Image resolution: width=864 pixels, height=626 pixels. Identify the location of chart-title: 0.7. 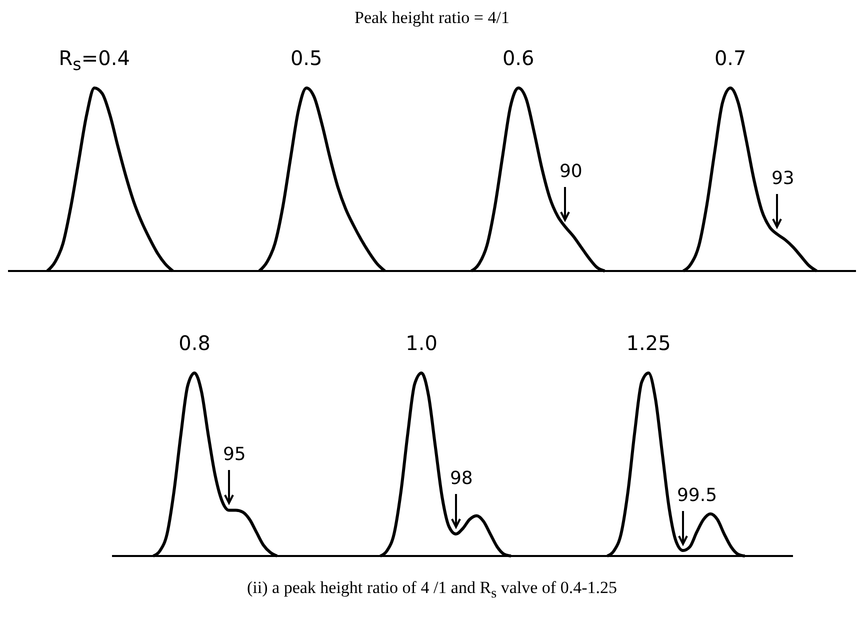
(730, 58).